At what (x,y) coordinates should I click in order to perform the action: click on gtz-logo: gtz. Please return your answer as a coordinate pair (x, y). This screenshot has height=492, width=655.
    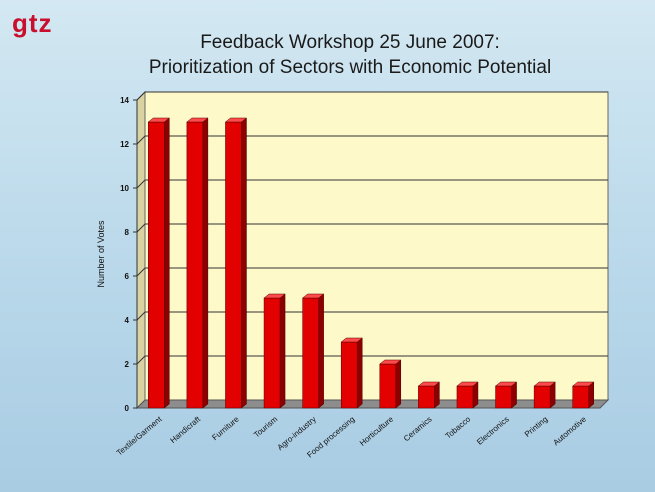
    Looking at the image, I should click on (32, 23).